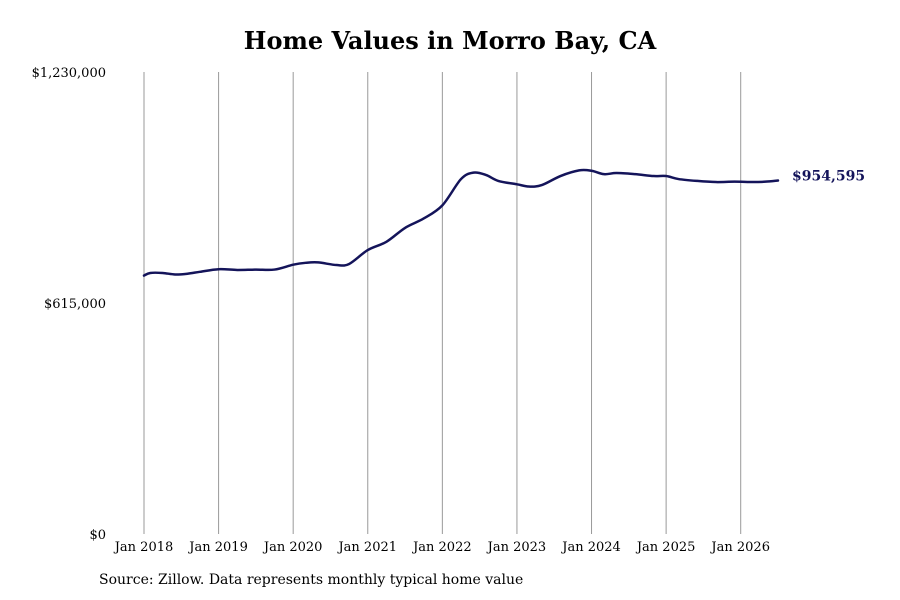 The height and width of the screenshot is (600, 900). Describe the element at coordinates (75, 304) in the screenshot. I see `y-tick-label-1: $615,000` at that location.